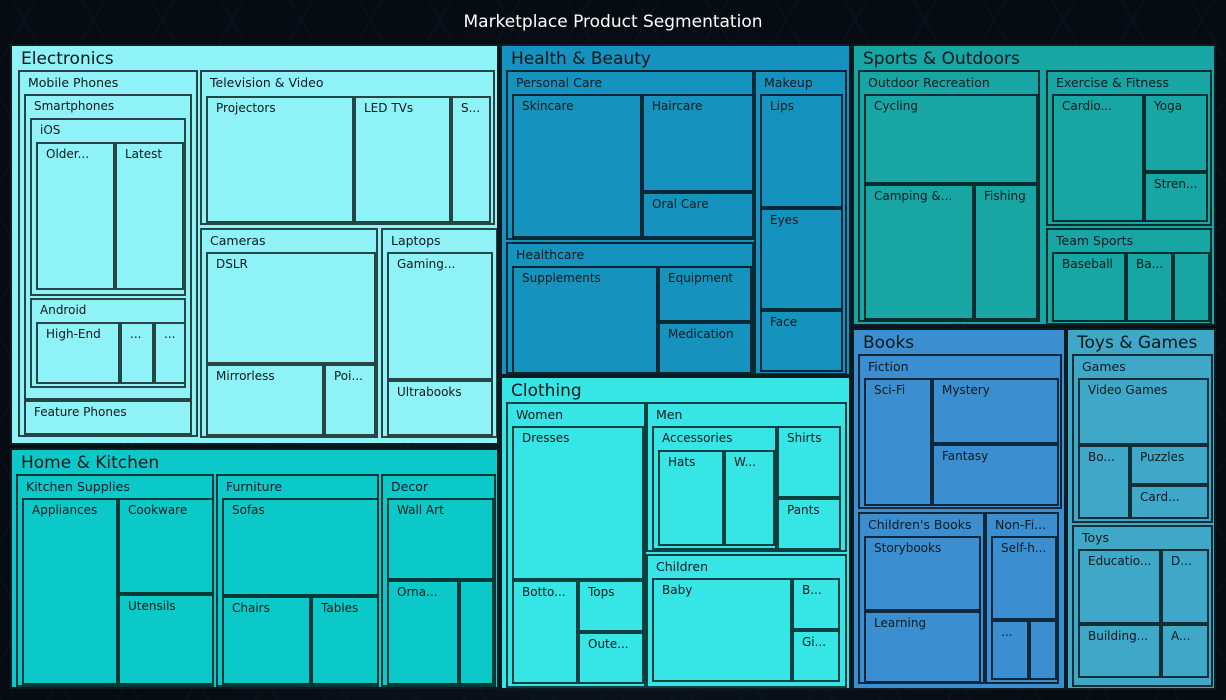 The height and width of the screenshot is (700, 1226). What do you see at coordinates (705, 294) in the screenshot?
I see `treemap-node-equipment-2-1-1: Equipment` at bounding box center [705, 294].